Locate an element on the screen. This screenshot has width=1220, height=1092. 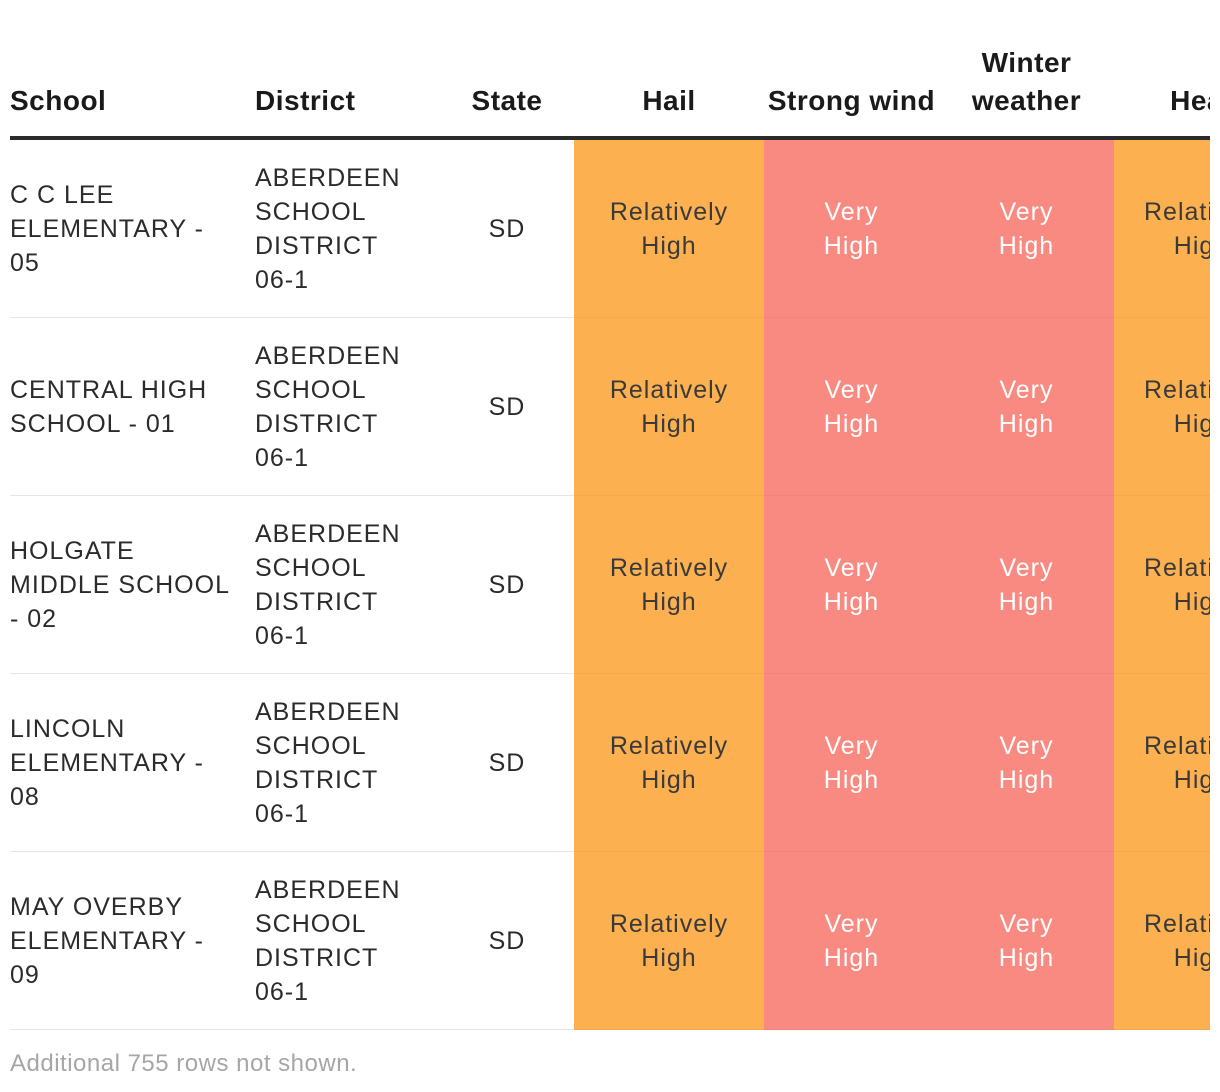
footer-note: Additional 755 rows not shown. is located at coordinates (184, 1063).